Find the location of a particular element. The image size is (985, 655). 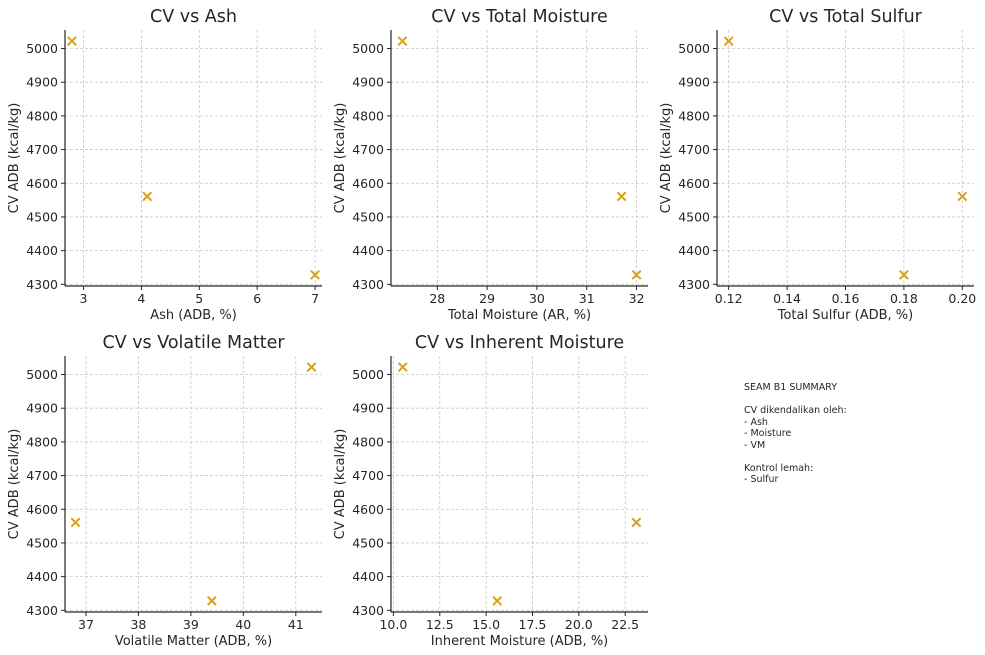

x-tick-label: 0.16 is located at coordinates (846, 298).